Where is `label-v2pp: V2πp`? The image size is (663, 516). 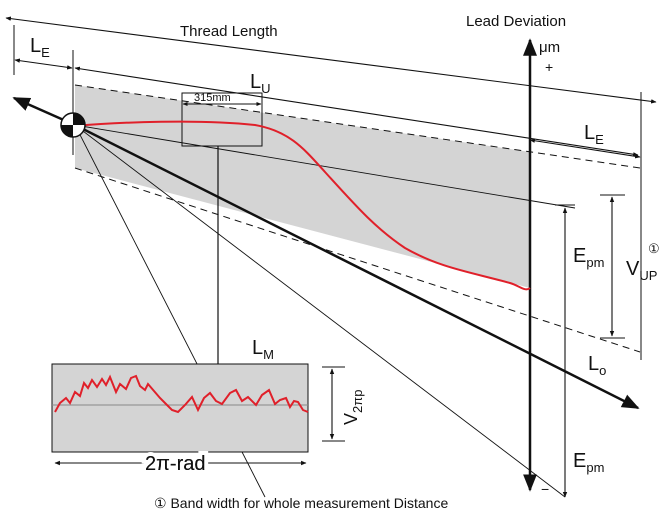
label-v2pp: V2πp is located at coordinates (353, 407).